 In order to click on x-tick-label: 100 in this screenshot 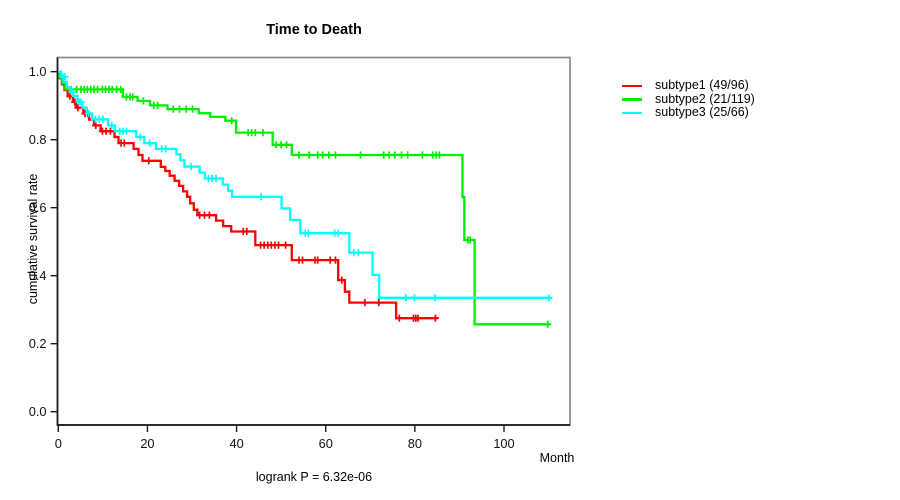, I will do `click(503, 443)`.